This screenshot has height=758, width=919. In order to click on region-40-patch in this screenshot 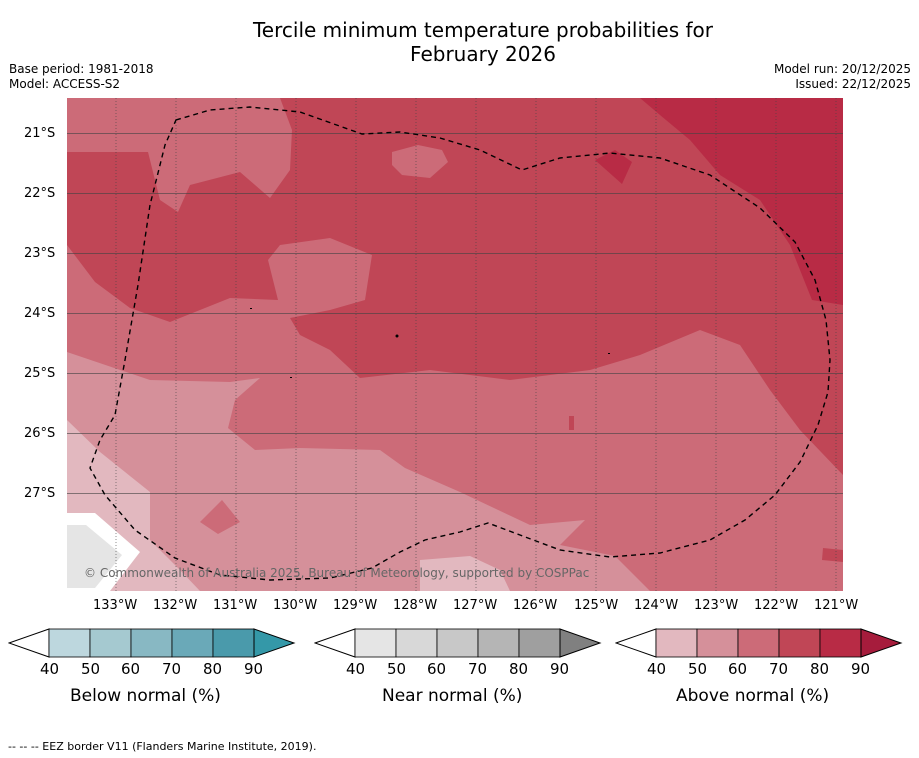, I will do `click(465, 573)`.